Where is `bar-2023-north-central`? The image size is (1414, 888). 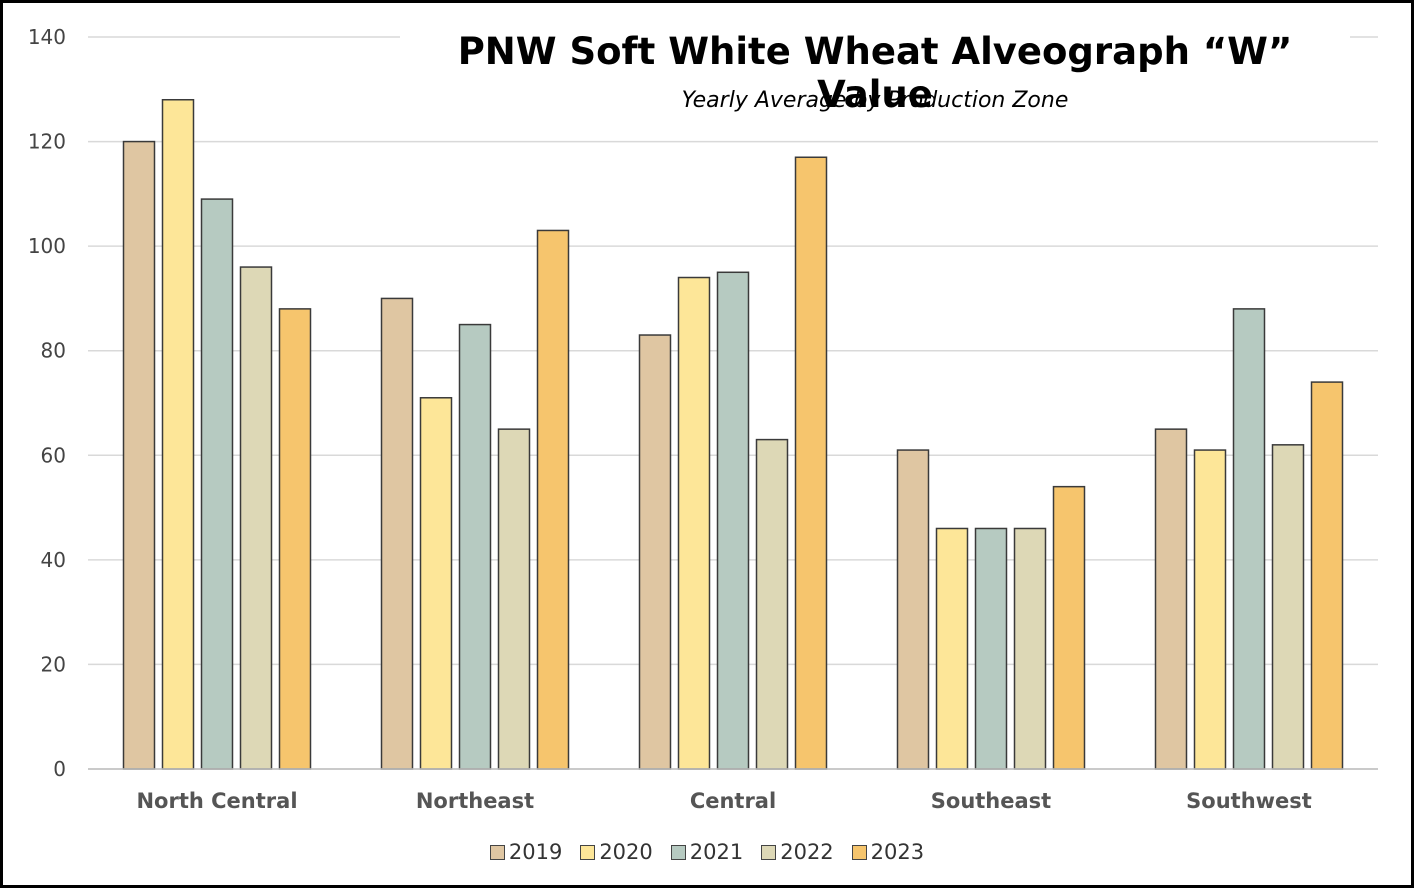 bar-2023-north-central is located at coordinates (295, 539).